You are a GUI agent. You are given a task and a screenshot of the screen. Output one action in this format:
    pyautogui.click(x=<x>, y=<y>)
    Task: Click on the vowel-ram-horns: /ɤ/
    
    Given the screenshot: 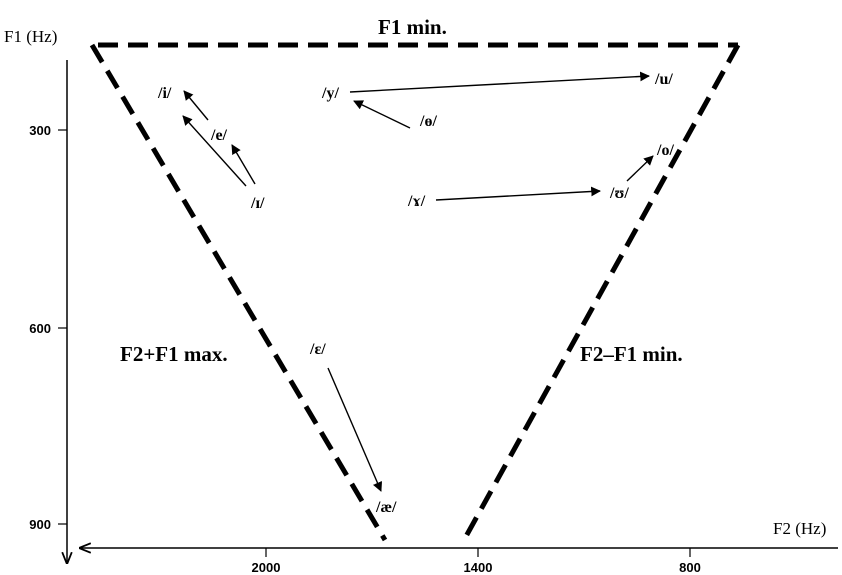 What is the action you would take?
    pyautogui.click(x=416, y=201)
    